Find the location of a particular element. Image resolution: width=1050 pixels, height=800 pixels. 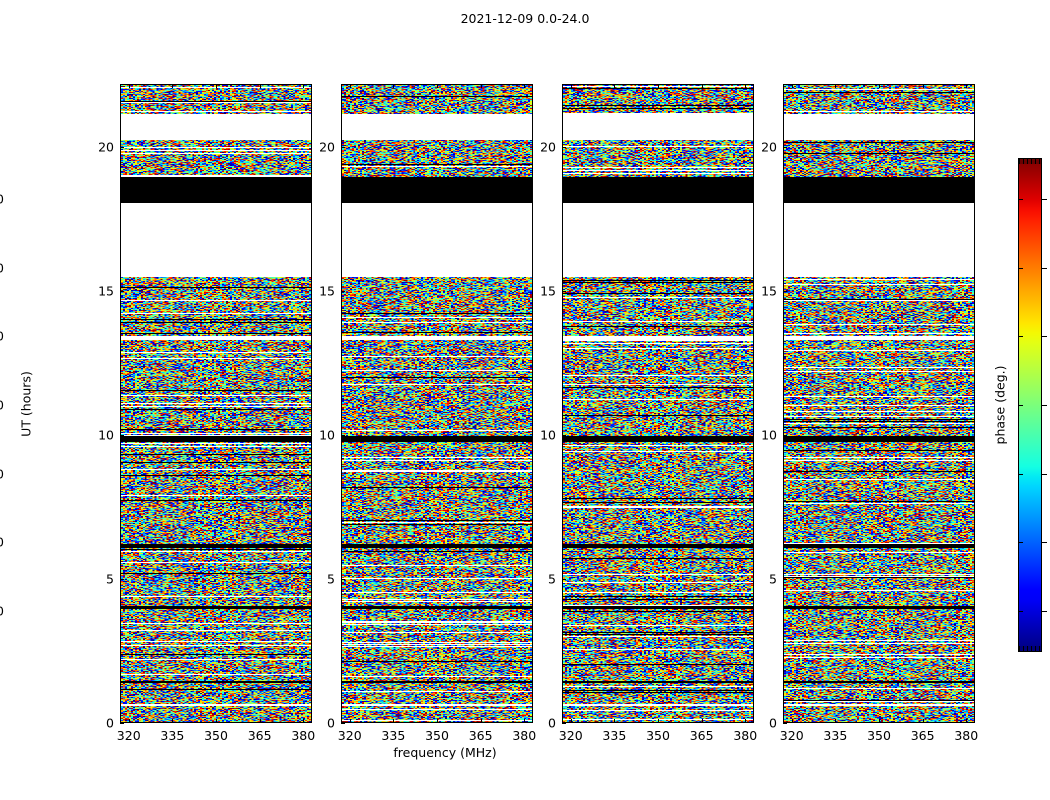

colorbar-tick-label: 50 is located at coordinates (2, 336).